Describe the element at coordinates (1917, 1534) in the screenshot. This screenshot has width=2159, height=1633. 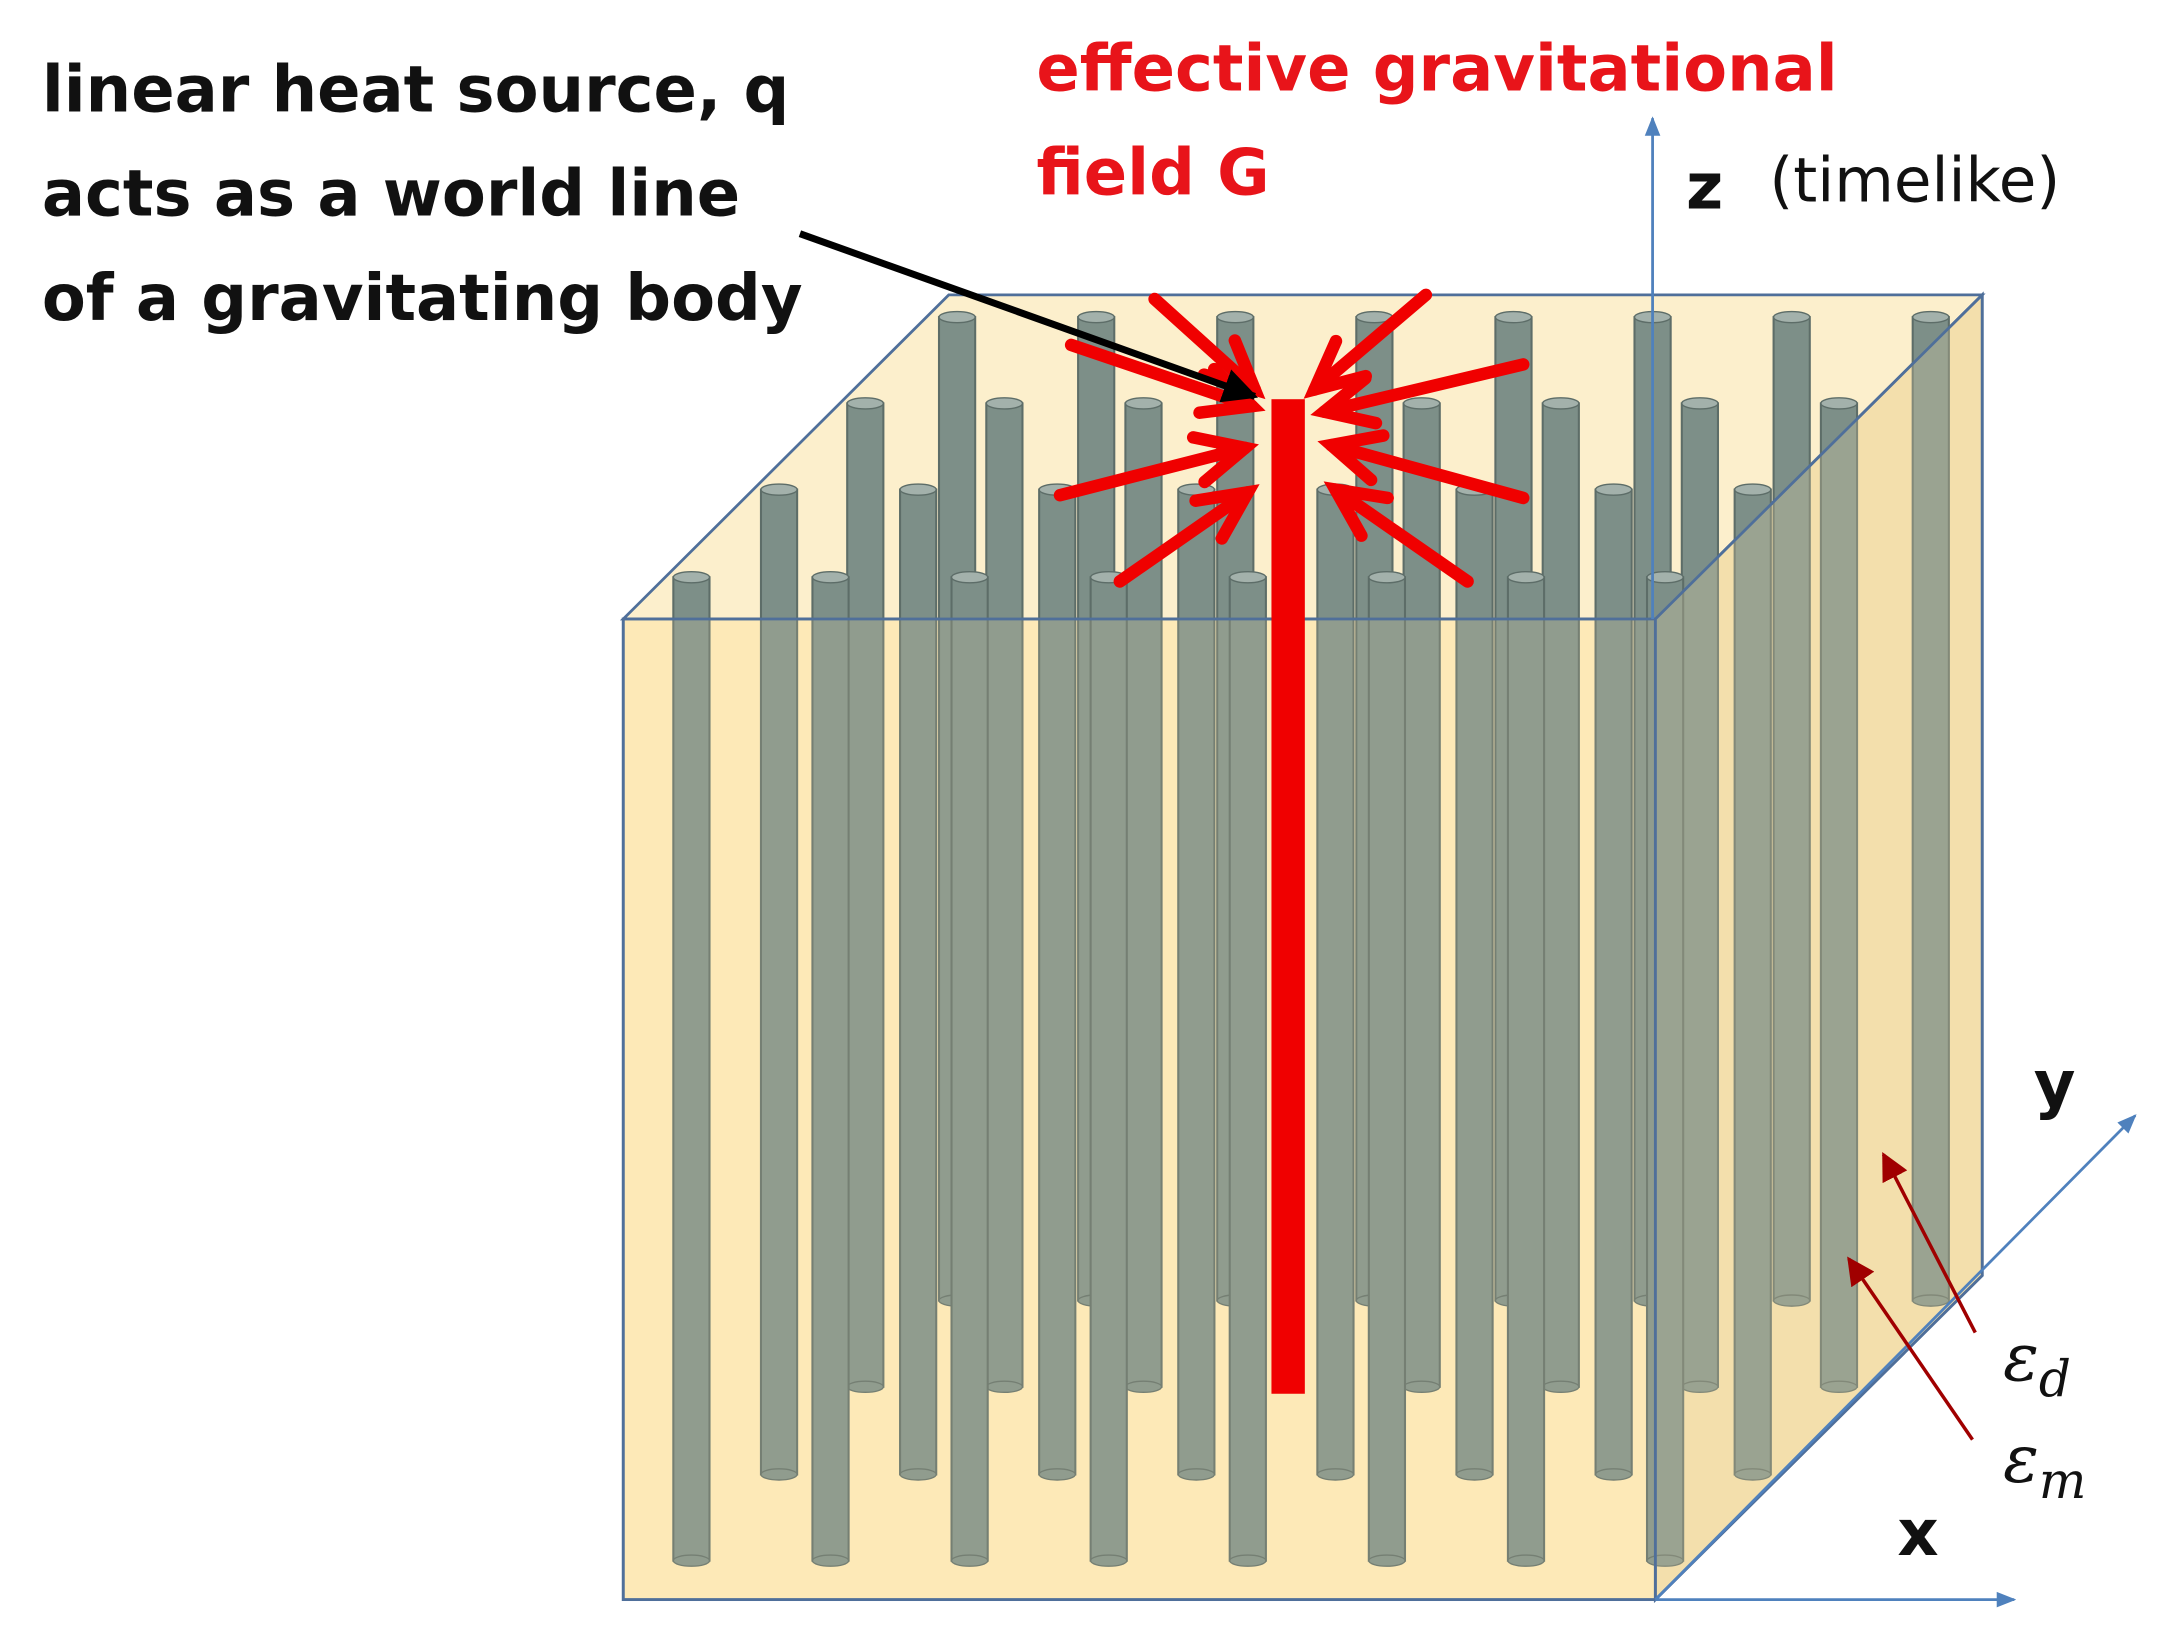
I see `x-label: x` at that location.